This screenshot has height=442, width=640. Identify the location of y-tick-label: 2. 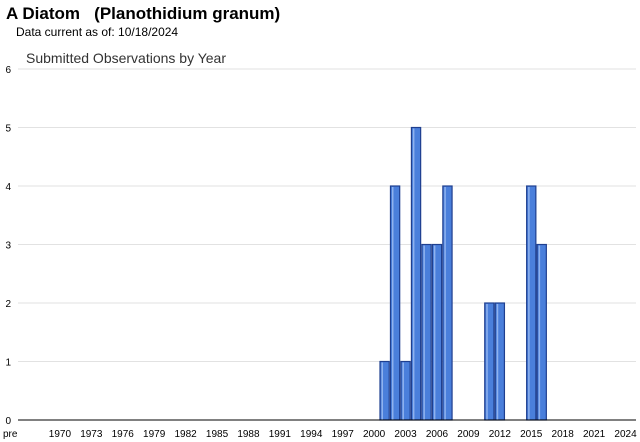
(8, 304).